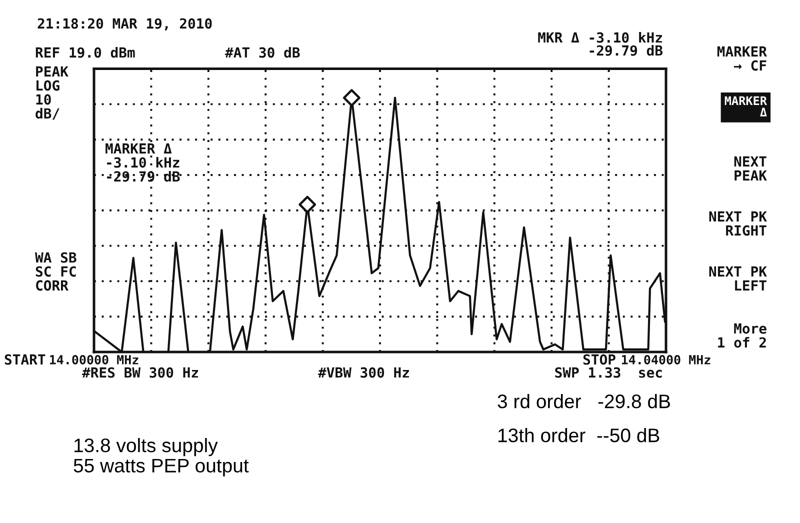 This screenshot has width=800, height=523. What do you see at coordinates (25, 359) in the screenshot?
I see `text: START` at bounding box center [25, 359].